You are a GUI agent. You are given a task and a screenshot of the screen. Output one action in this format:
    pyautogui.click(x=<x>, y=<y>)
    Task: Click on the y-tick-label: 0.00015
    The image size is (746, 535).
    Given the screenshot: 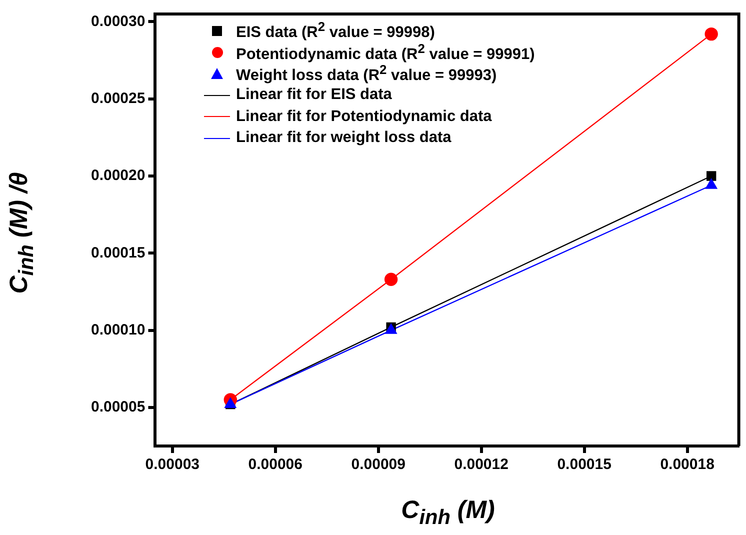 What is the action you would take?
    pyautogui.click(x=118, y=253)
    